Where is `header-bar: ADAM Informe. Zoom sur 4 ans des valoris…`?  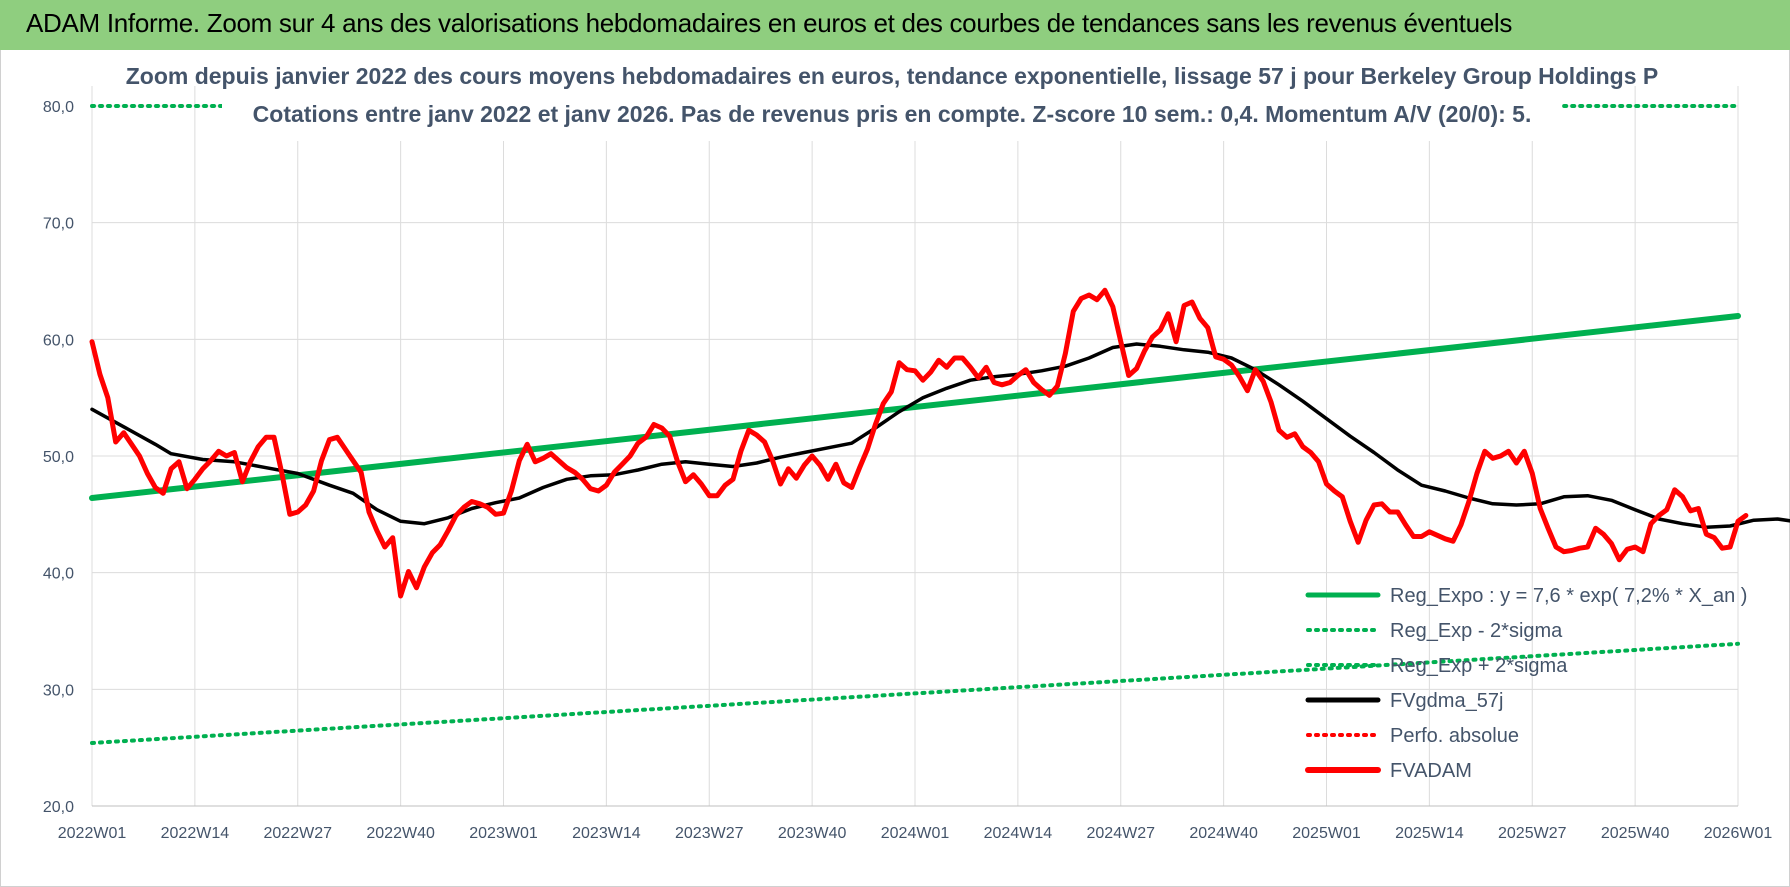 header-bar: ADAM Informe. Zoom sur 4 ans des valoris… is located at coordinates (895, 25).